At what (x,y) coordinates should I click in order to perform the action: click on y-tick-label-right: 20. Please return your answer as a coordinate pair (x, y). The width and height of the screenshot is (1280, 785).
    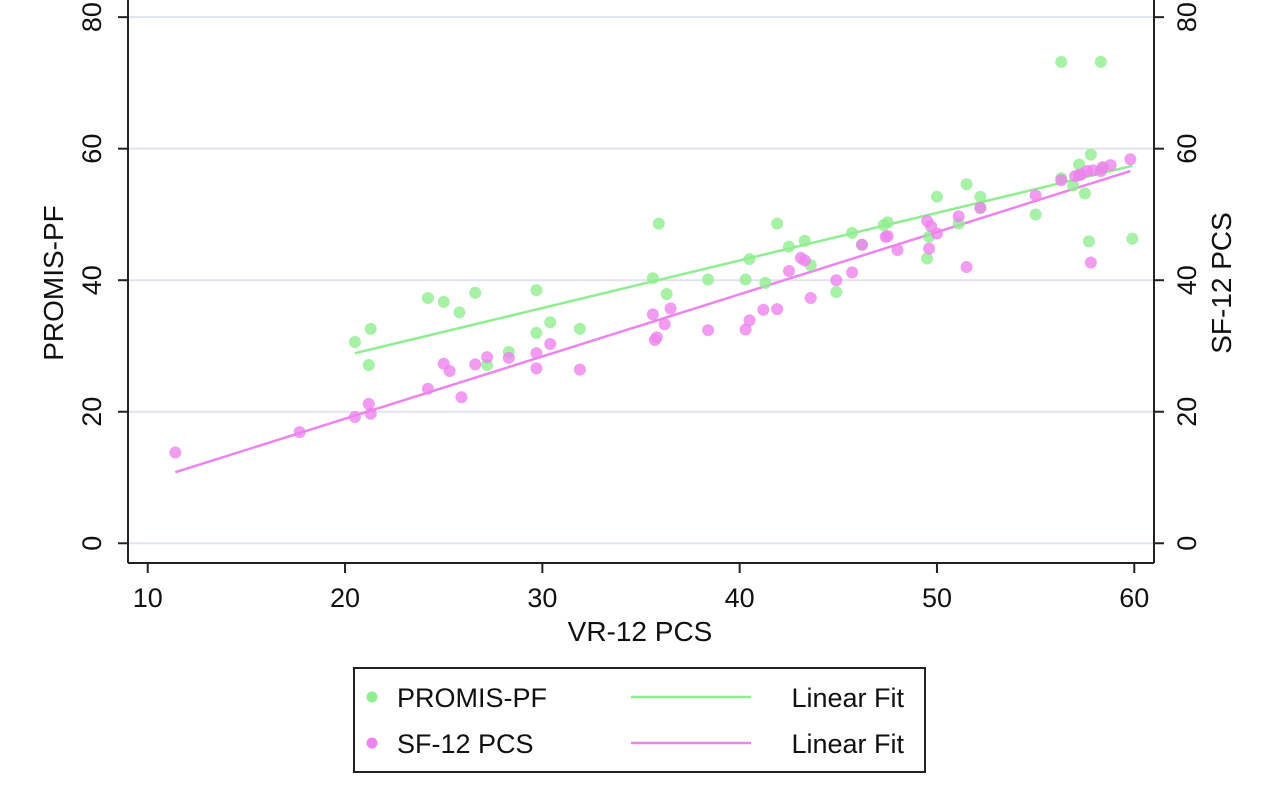
    Looking at the image, I should click on (1187, 412).